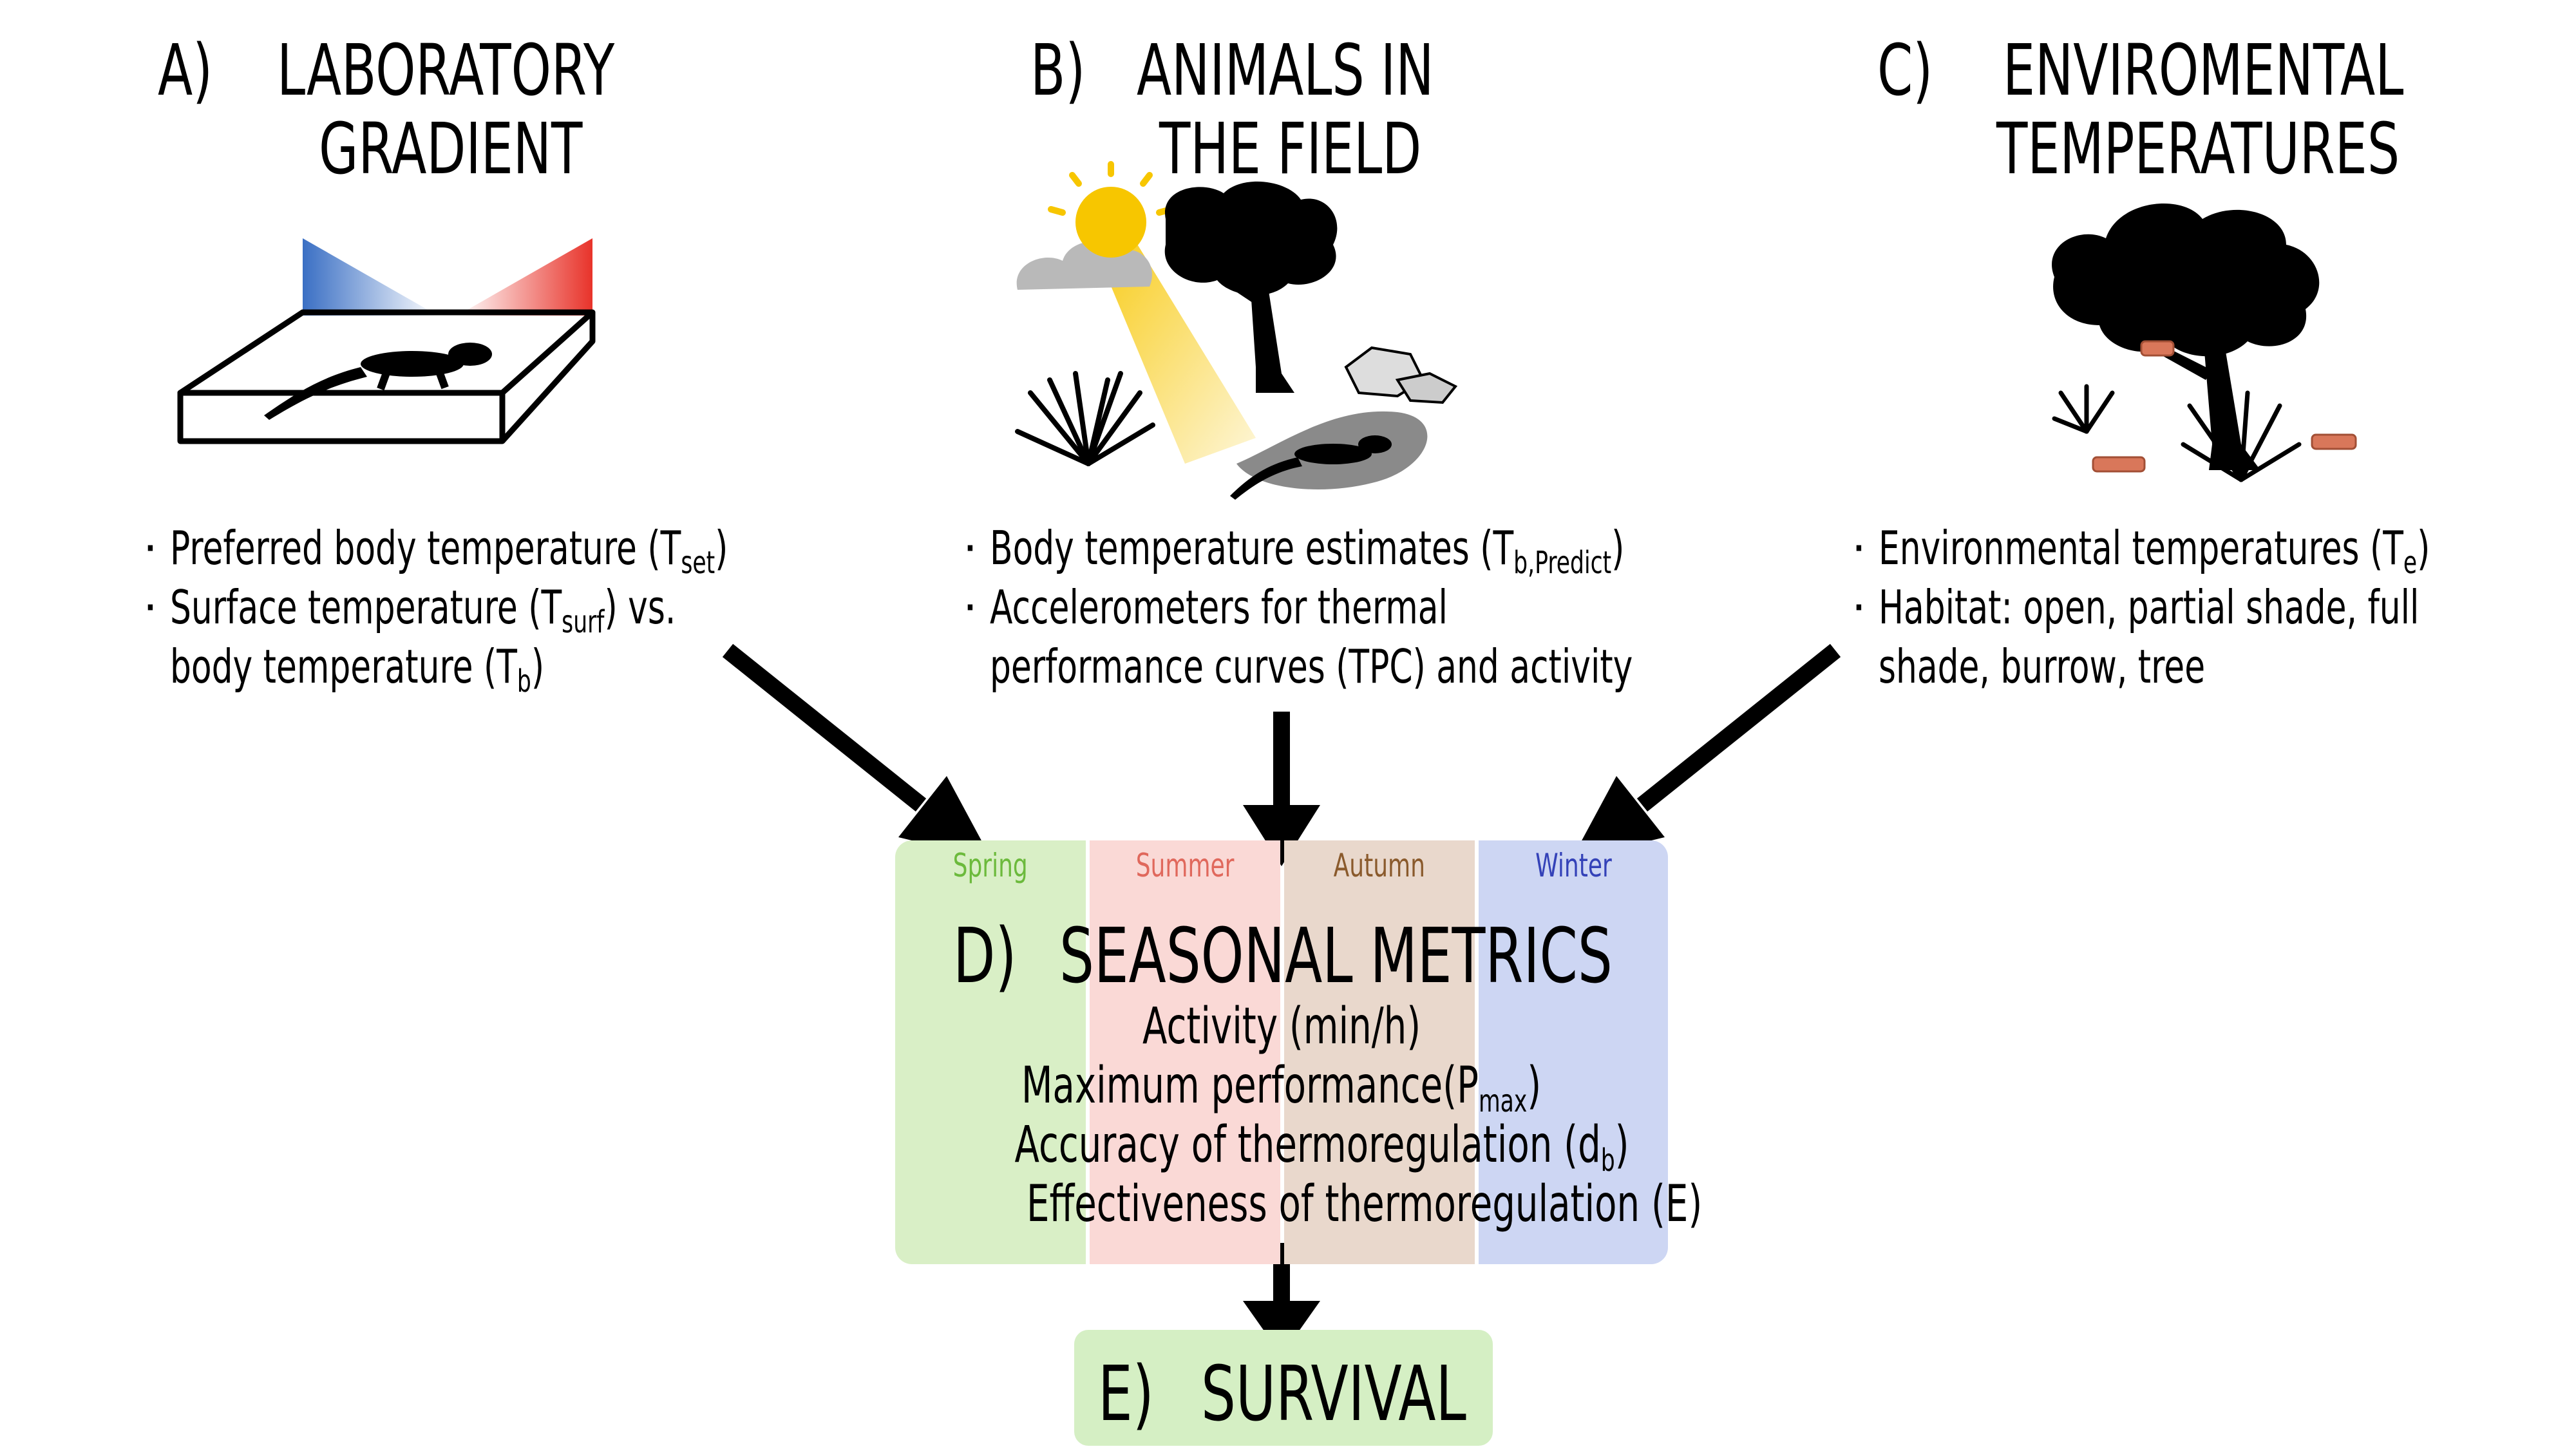 This screenshot has height=1449, width=2576. Describe the element at coordinates (1282, 1027) in the screenshot. I see `metric-activity: Activity (min/h)` at that location.